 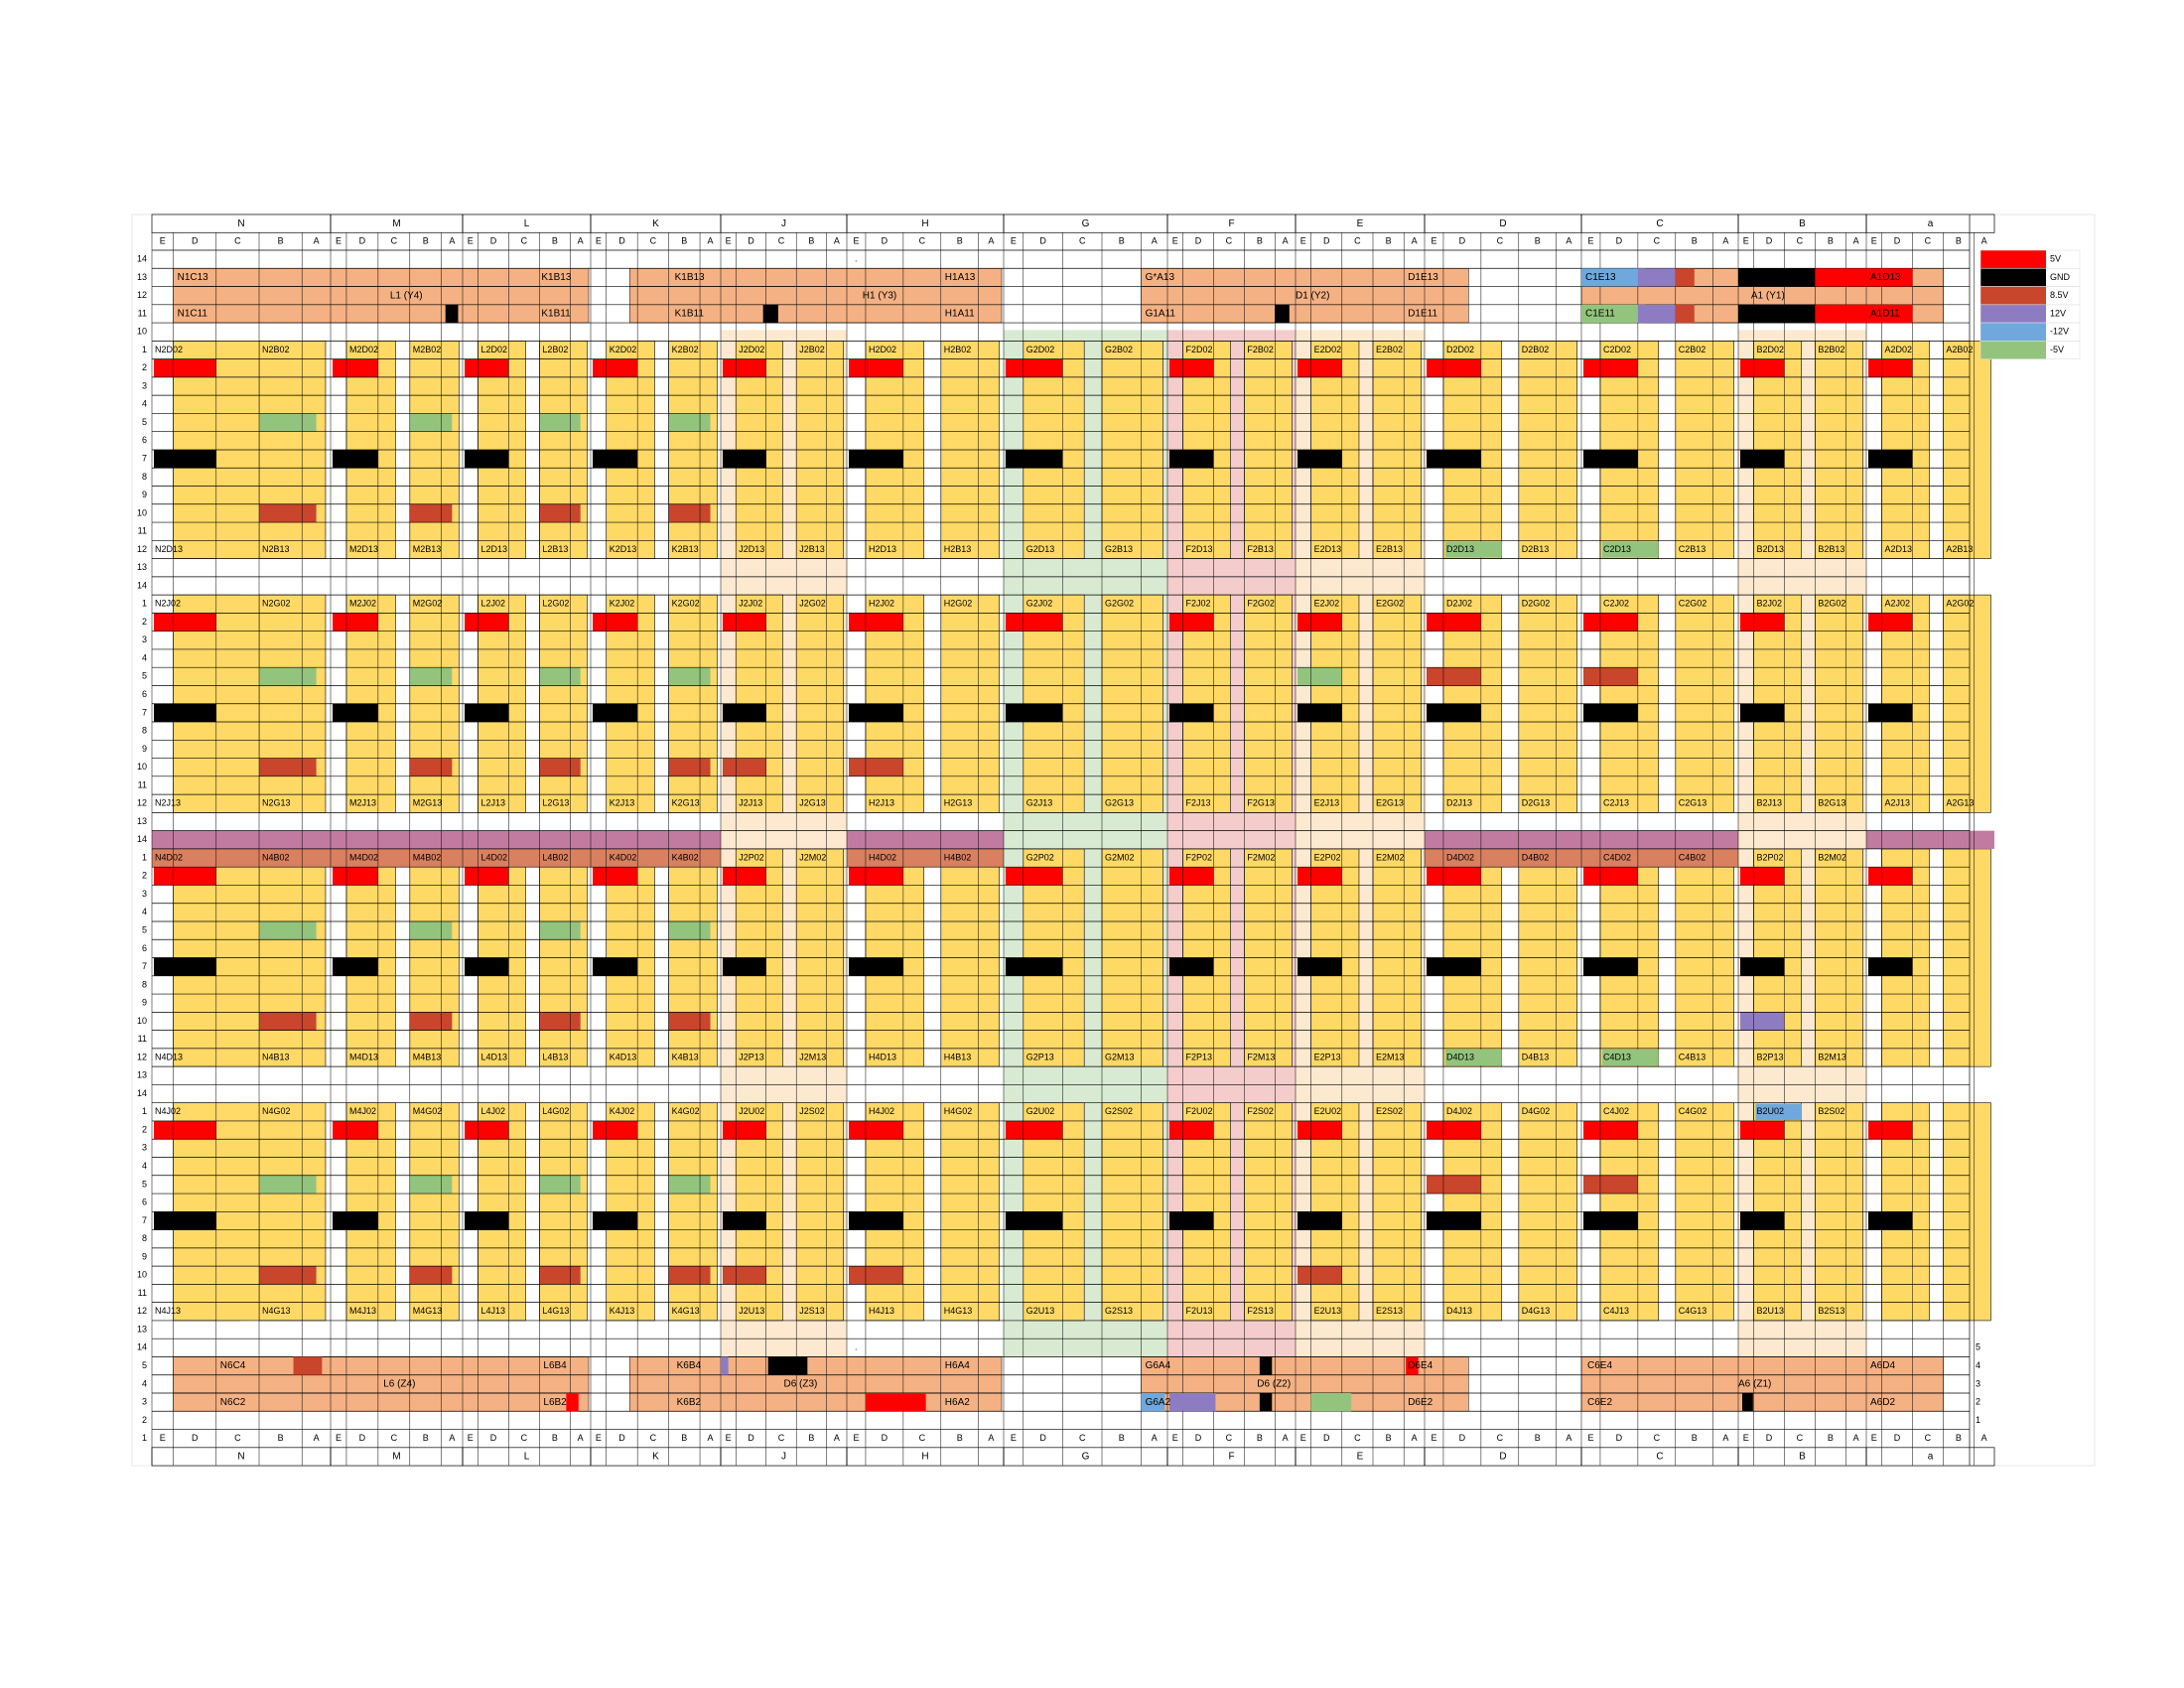 I want to click on row-label: 1, so click(x=144, y=1111).